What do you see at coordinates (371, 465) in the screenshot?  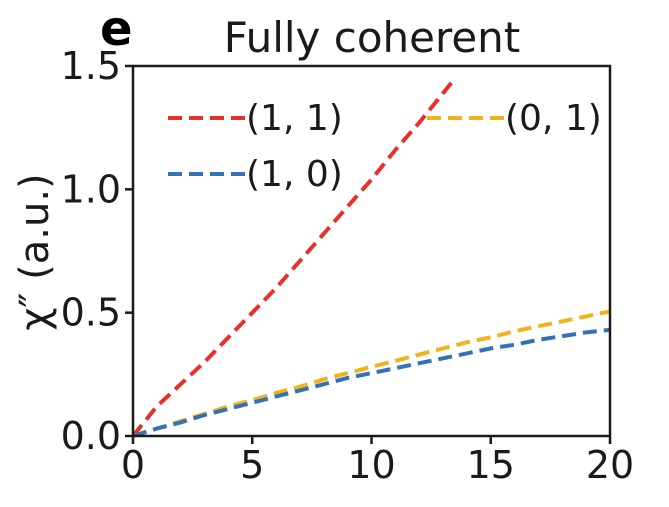 I see `x-tick-label: 10` at bounding box center [371, 465].